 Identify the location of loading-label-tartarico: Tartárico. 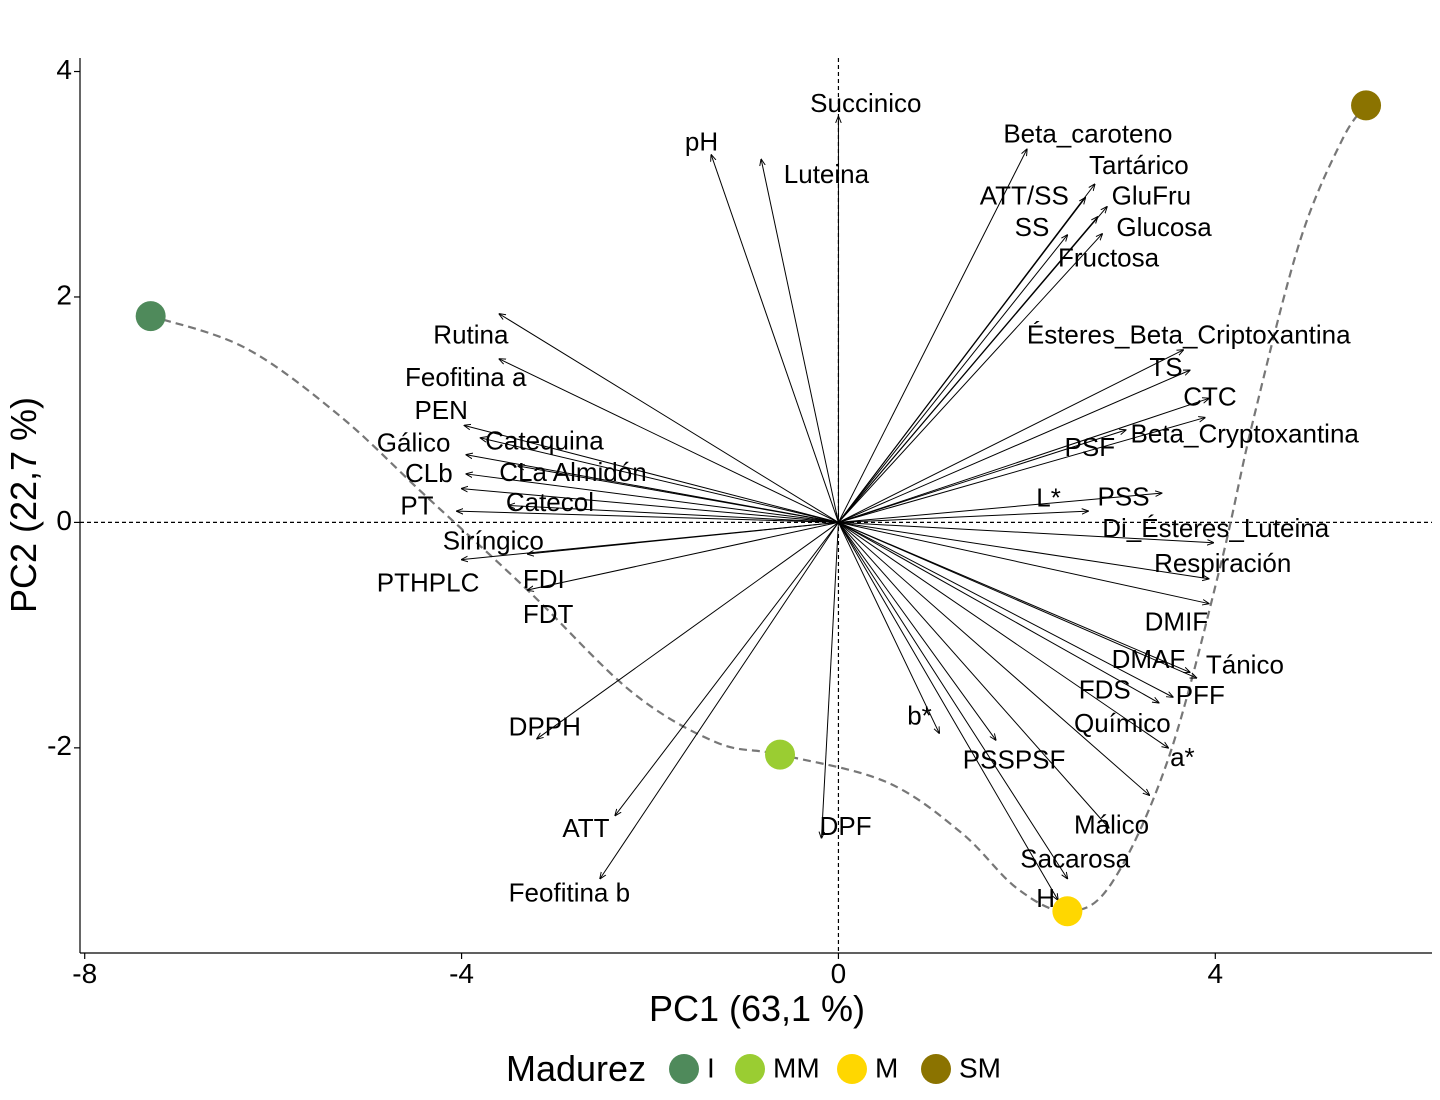
(1139, 165).